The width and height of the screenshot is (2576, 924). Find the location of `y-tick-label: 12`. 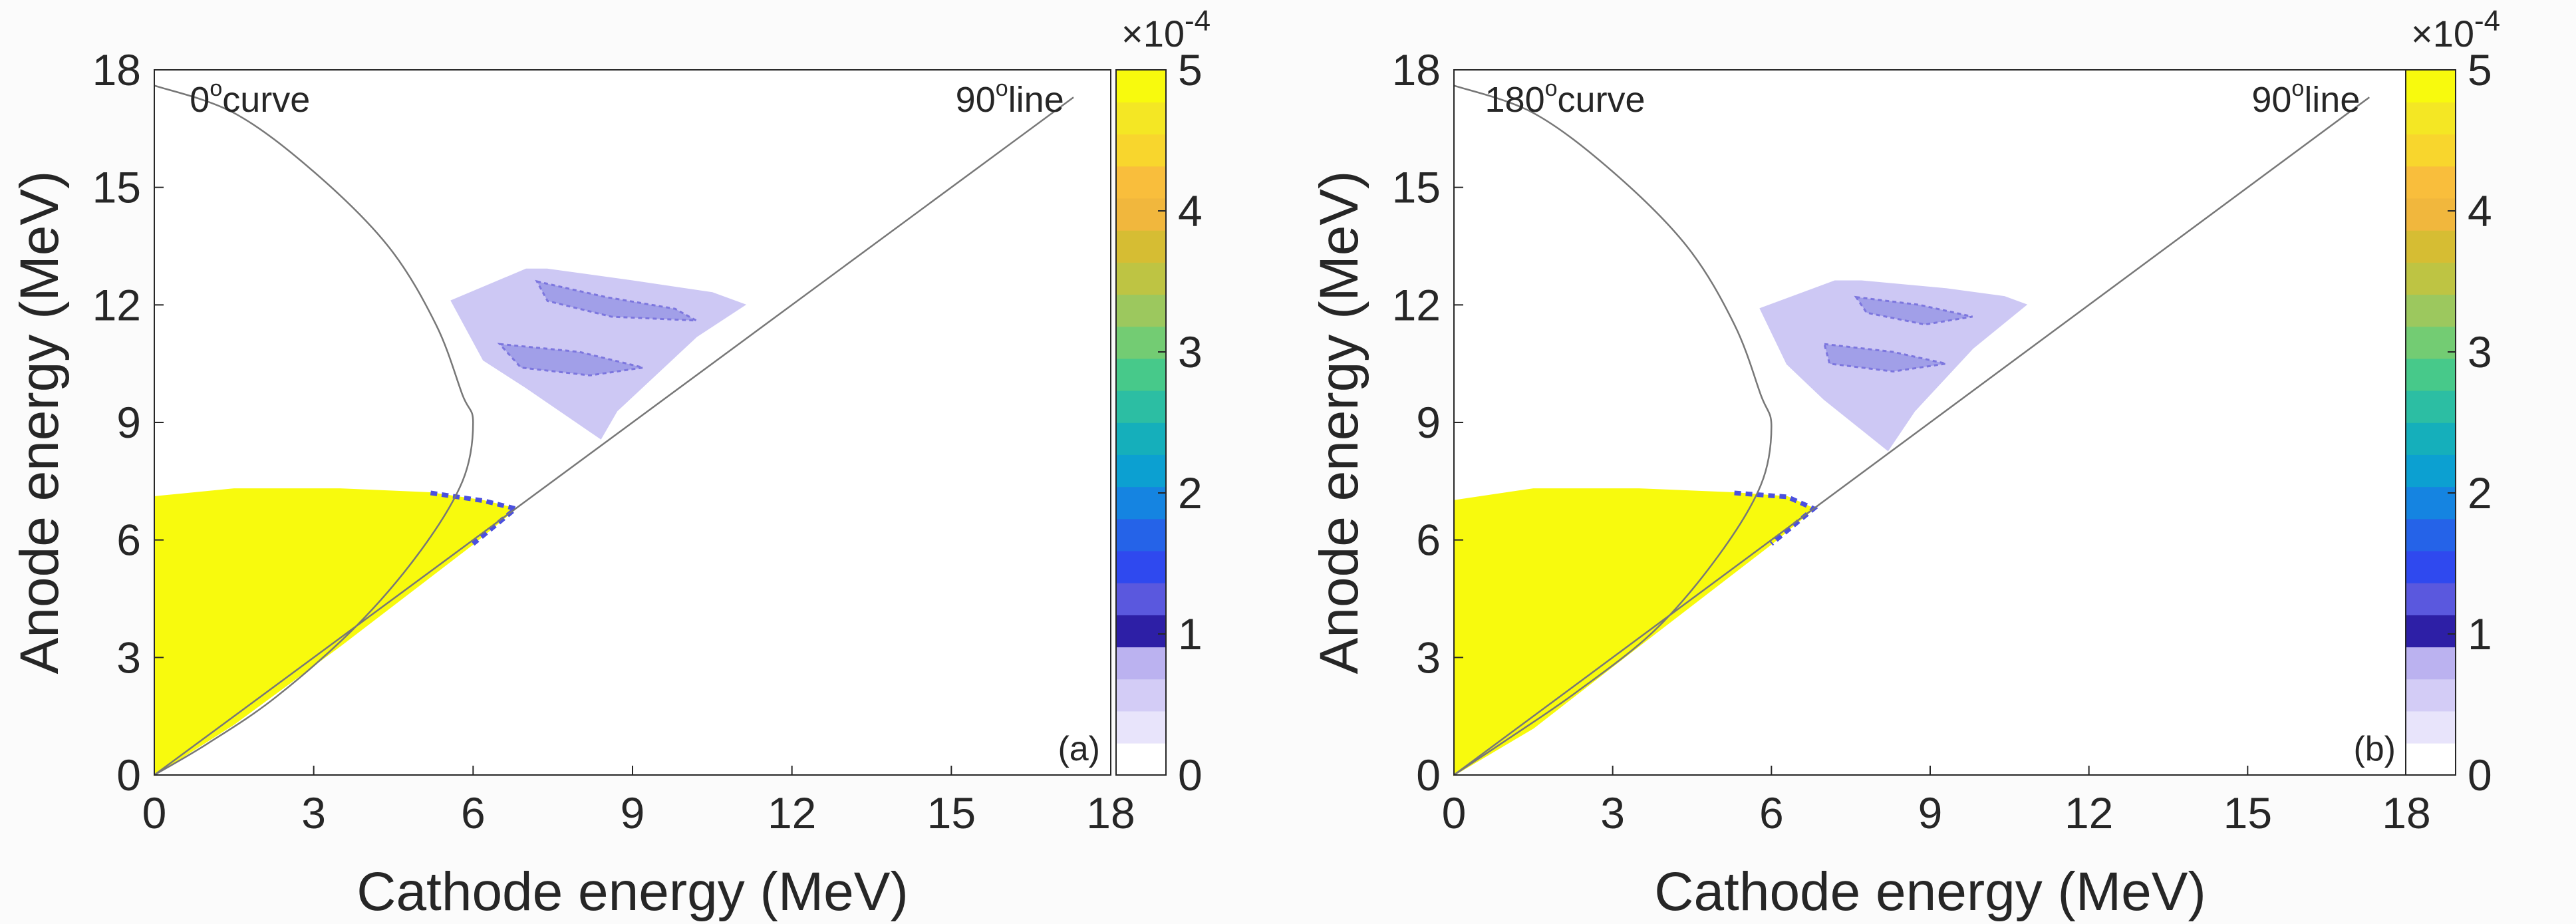

y-tick-label: 12 is located at coordinates (116, 304).